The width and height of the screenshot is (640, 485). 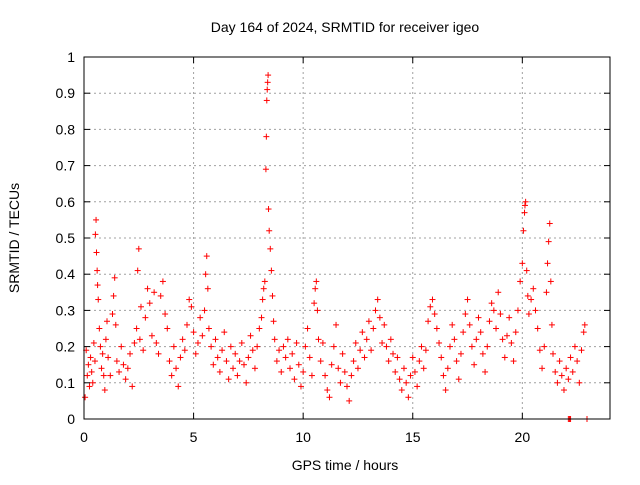 I want to click on y-tick-label: 0.6, so click(x=66, y=202).